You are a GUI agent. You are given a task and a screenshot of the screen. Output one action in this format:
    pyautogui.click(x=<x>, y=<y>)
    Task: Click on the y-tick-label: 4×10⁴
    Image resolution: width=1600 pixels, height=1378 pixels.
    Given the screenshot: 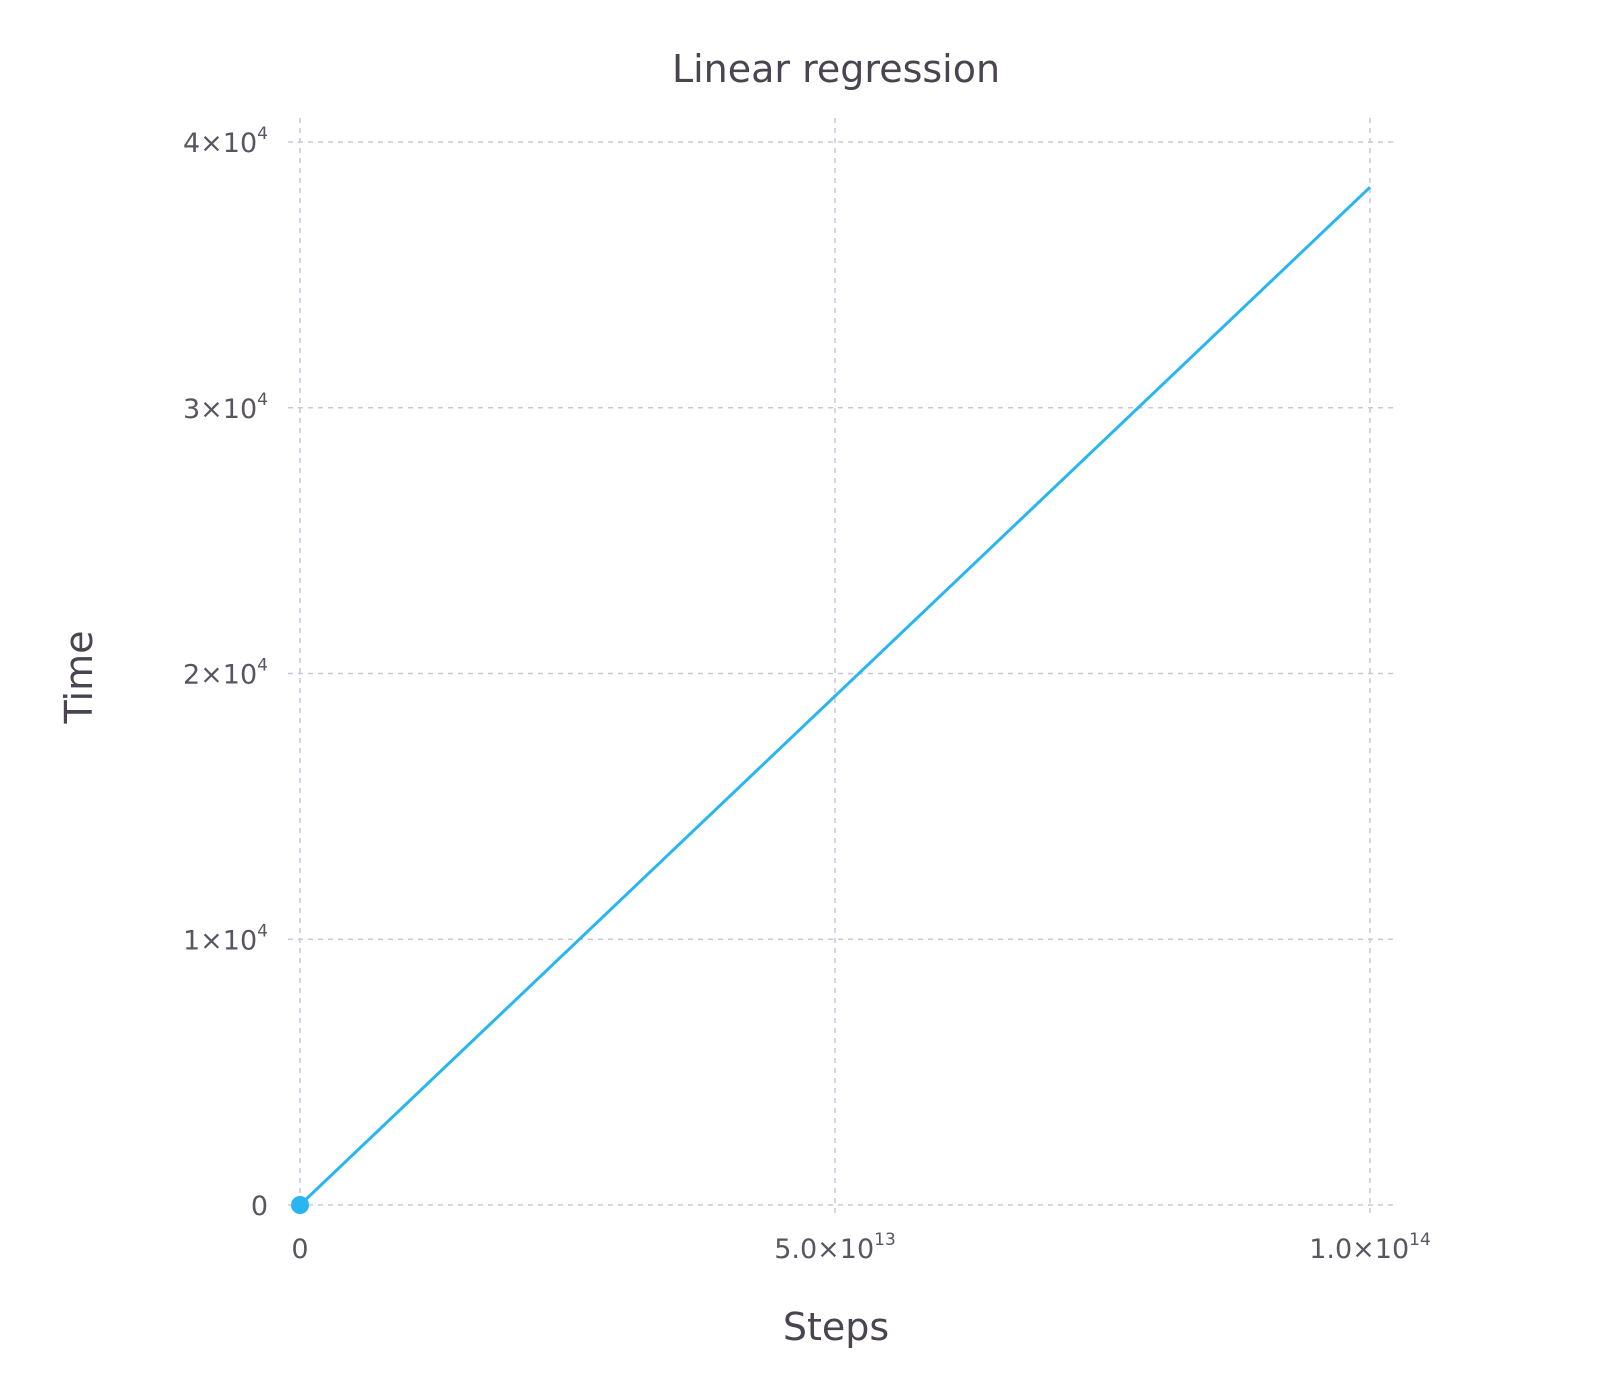 What is the action you would take?
    pyautogui.click(x=225, y=141)
    